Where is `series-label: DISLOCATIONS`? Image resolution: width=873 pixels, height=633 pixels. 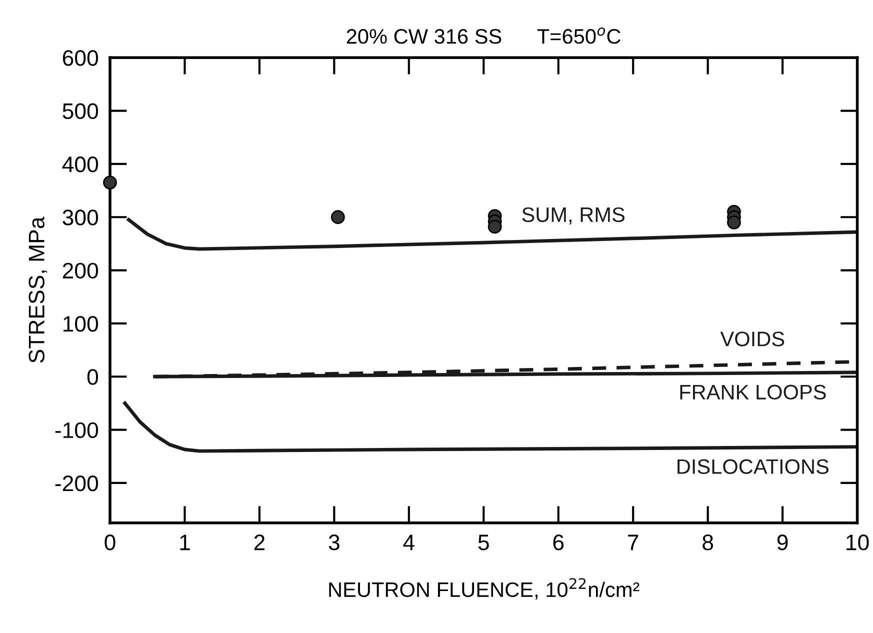
series-label: DISLOCATIONS is located at coordinates (753, 466).